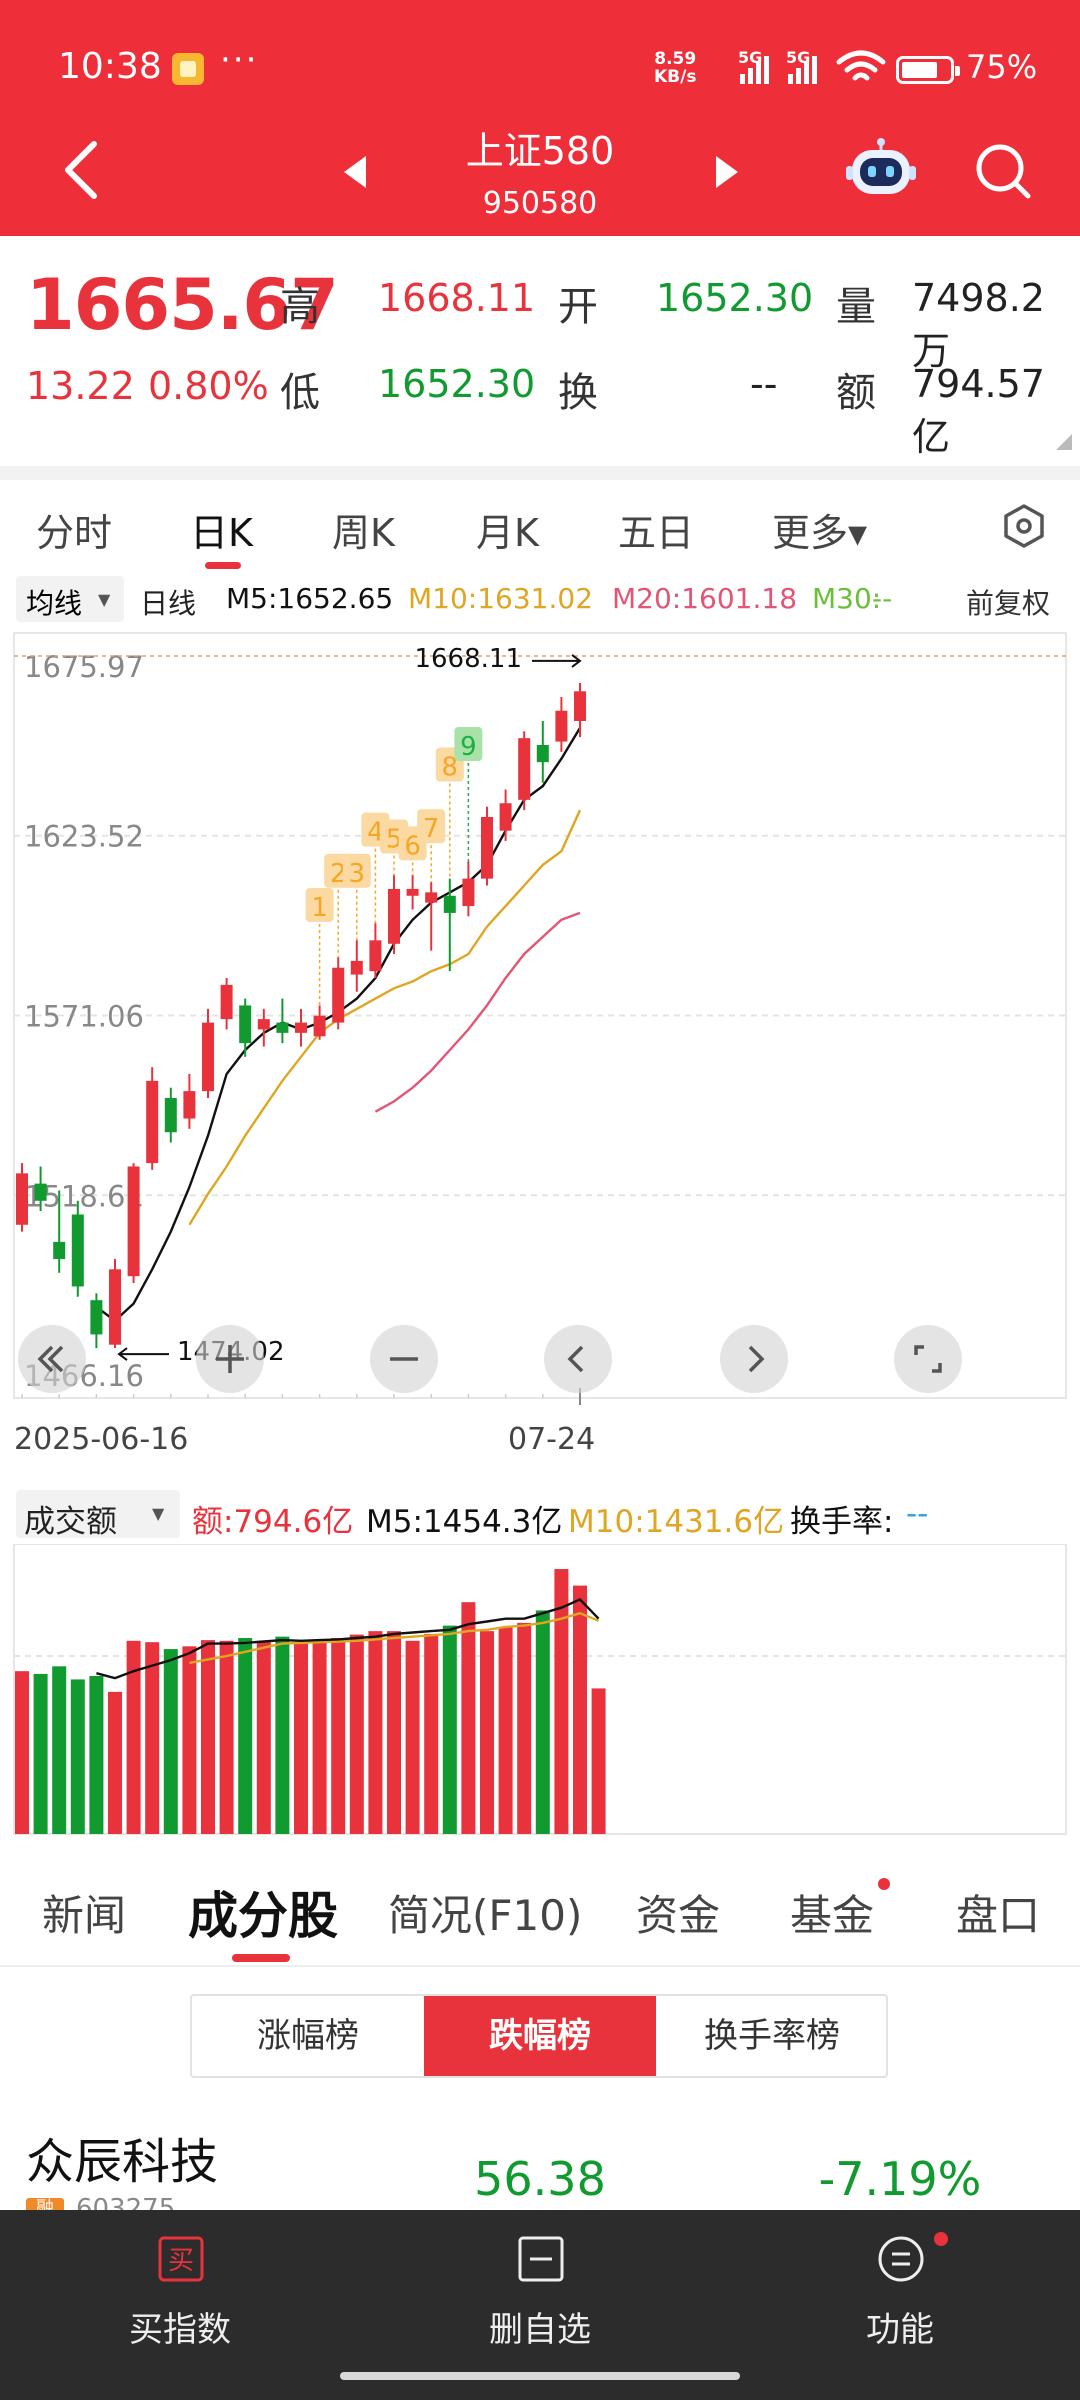  I want to click on volume-ma10: M10:1431.6亿, so click(676, 1522).